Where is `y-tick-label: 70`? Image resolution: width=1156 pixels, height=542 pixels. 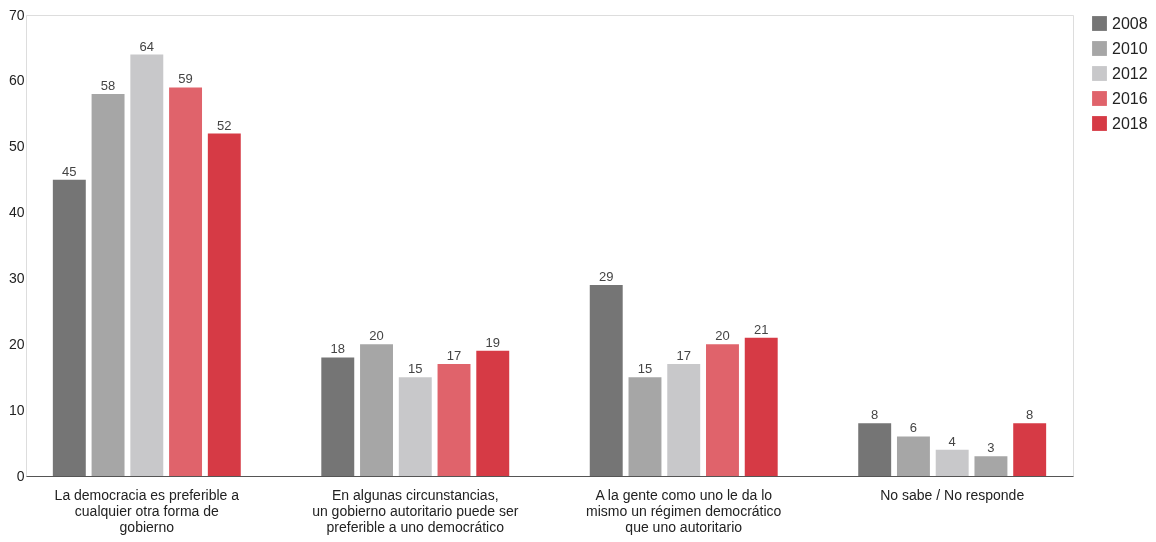 y-tick-label: 70 is located at coordinates (16, 14).